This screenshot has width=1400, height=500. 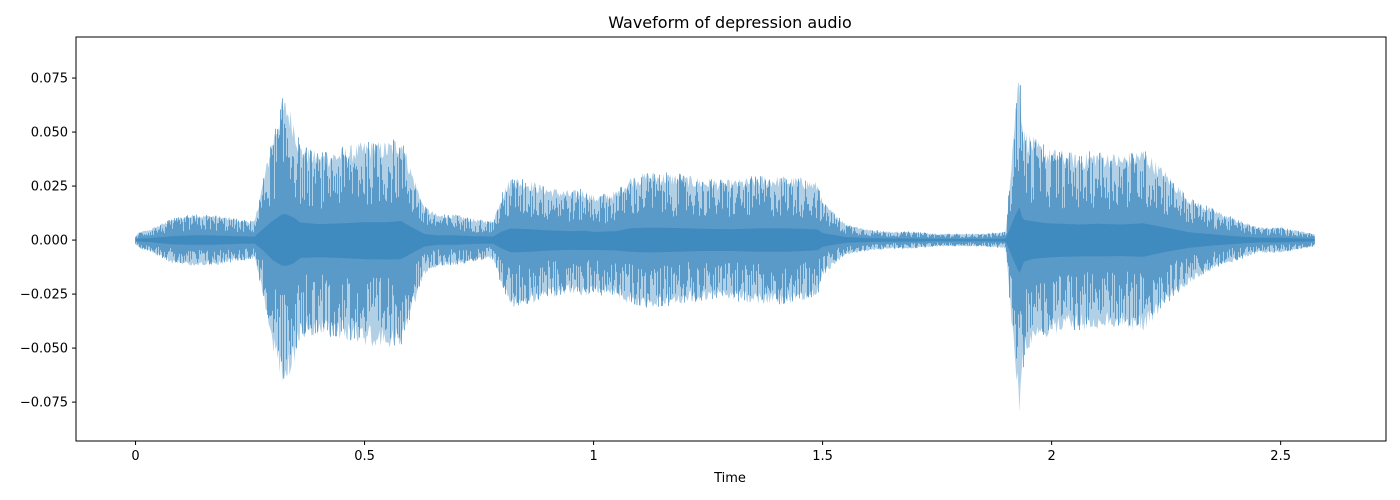 I want to click on y-tick-label: 0.000, so click(x=49, y=241).